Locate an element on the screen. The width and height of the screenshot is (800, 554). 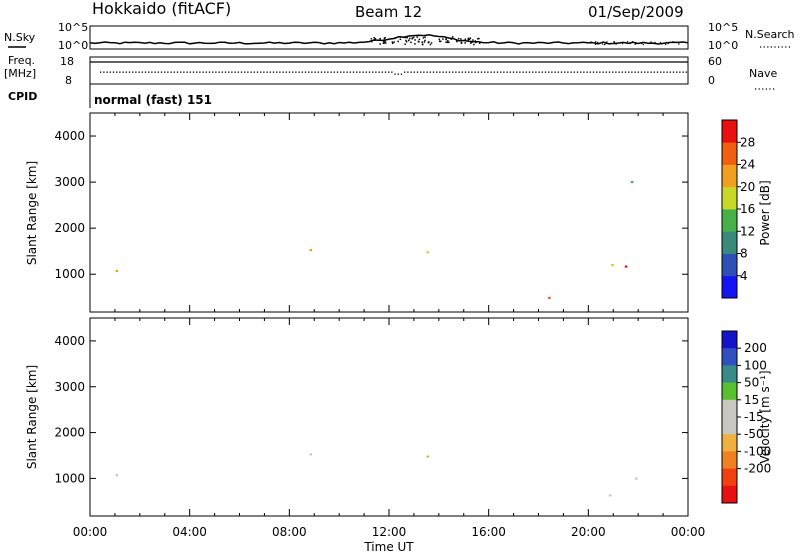
nsearch-tick-top: 10^5 is located at coordinates (723, 27).